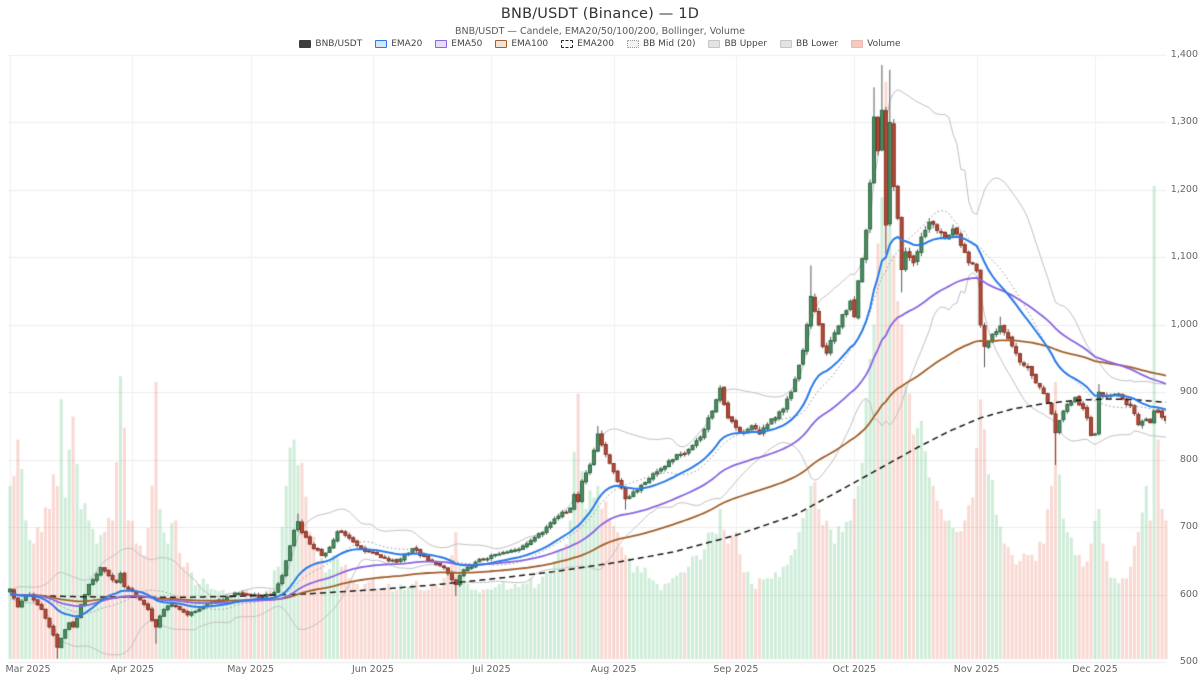  I want to click on y-axis-tick-label: 500, so click(1188, 661).